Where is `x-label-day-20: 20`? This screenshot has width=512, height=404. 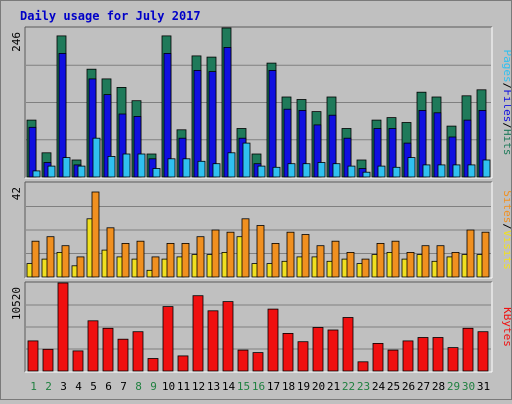
x-label-day-20: 20 is located at coordinates (318, 386).